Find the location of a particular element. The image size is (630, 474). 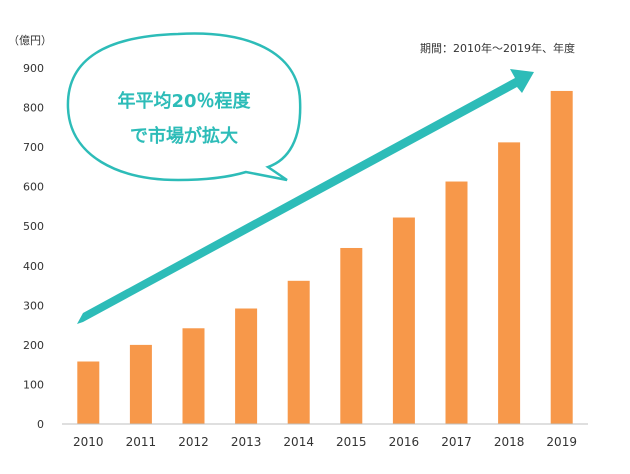

y-tick-label: 700 is located at coordinates (33, 147).